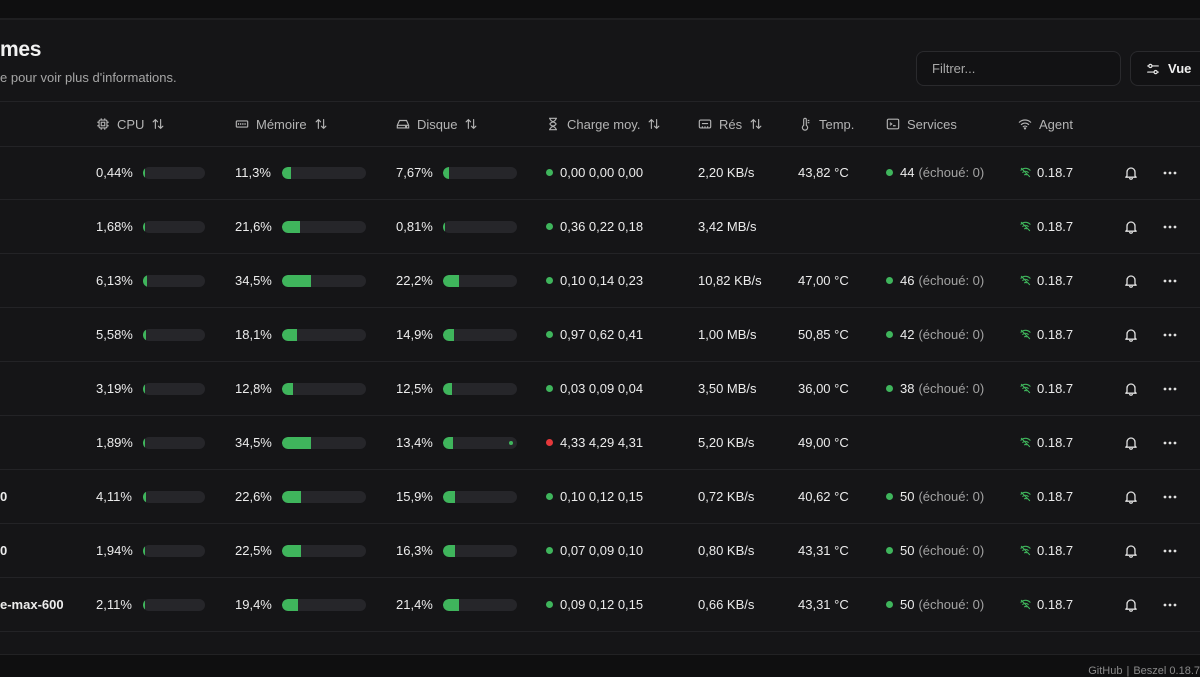 This screenshot has width=1200, height=677. I want to click on column-network: Rés, so click(730, 124).